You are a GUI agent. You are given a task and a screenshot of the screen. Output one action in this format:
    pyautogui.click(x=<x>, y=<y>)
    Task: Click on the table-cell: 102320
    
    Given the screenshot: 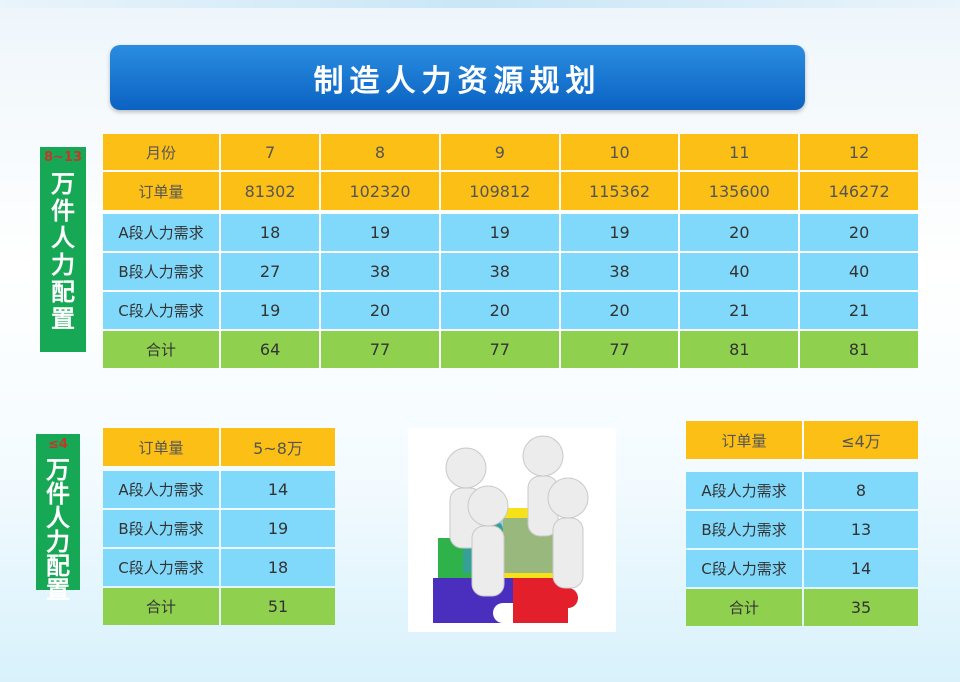 What is the action you would take?
    pyautogui.click(x=380, y=191)
    